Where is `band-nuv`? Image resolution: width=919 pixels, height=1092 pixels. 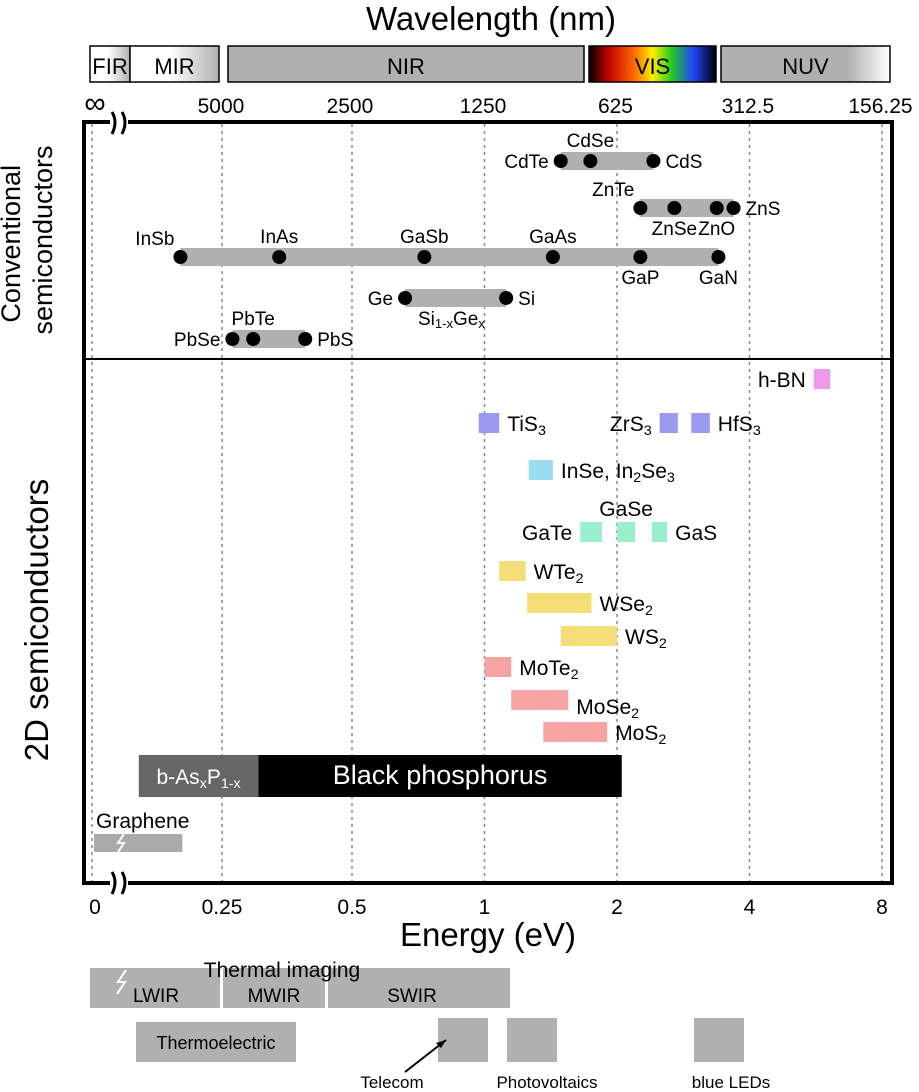 band-nuv is located at coordinates (805, 64).